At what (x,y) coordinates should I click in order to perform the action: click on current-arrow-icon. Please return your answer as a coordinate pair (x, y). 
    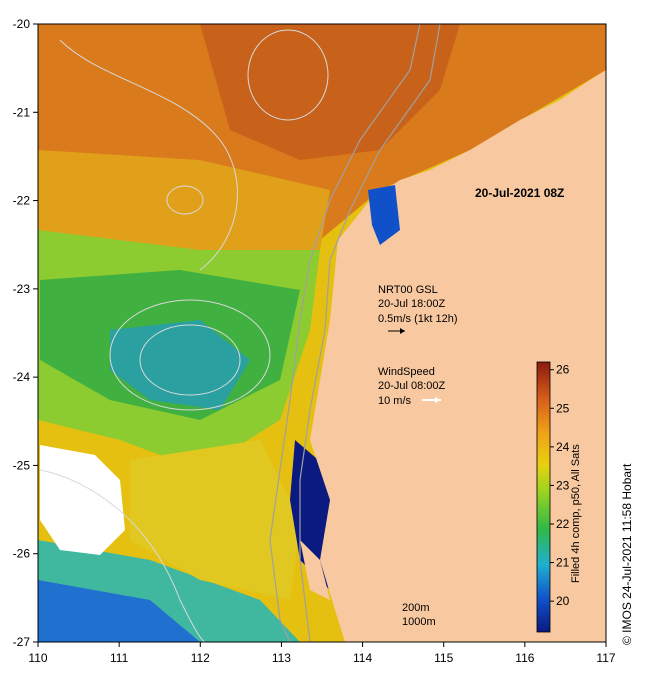
    Looking at the image, I should click on (402, 331).